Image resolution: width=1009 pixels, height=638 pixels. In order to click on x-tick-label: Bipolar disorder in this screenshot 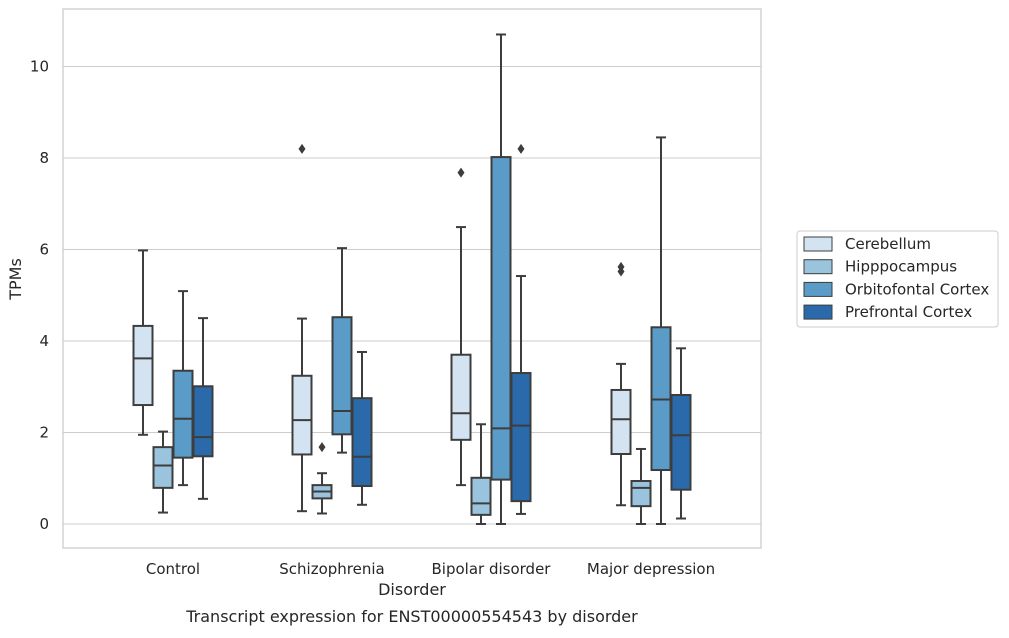, I will do `click(492, 569)`.